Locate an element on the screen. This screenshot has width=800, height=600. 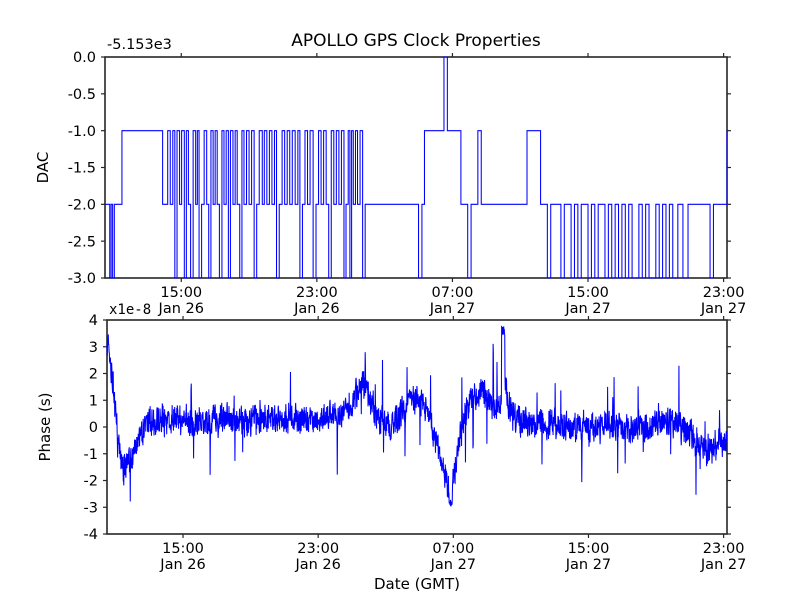
y-tick-label-0-6: -3.0 is located at coordinates (82, 279).